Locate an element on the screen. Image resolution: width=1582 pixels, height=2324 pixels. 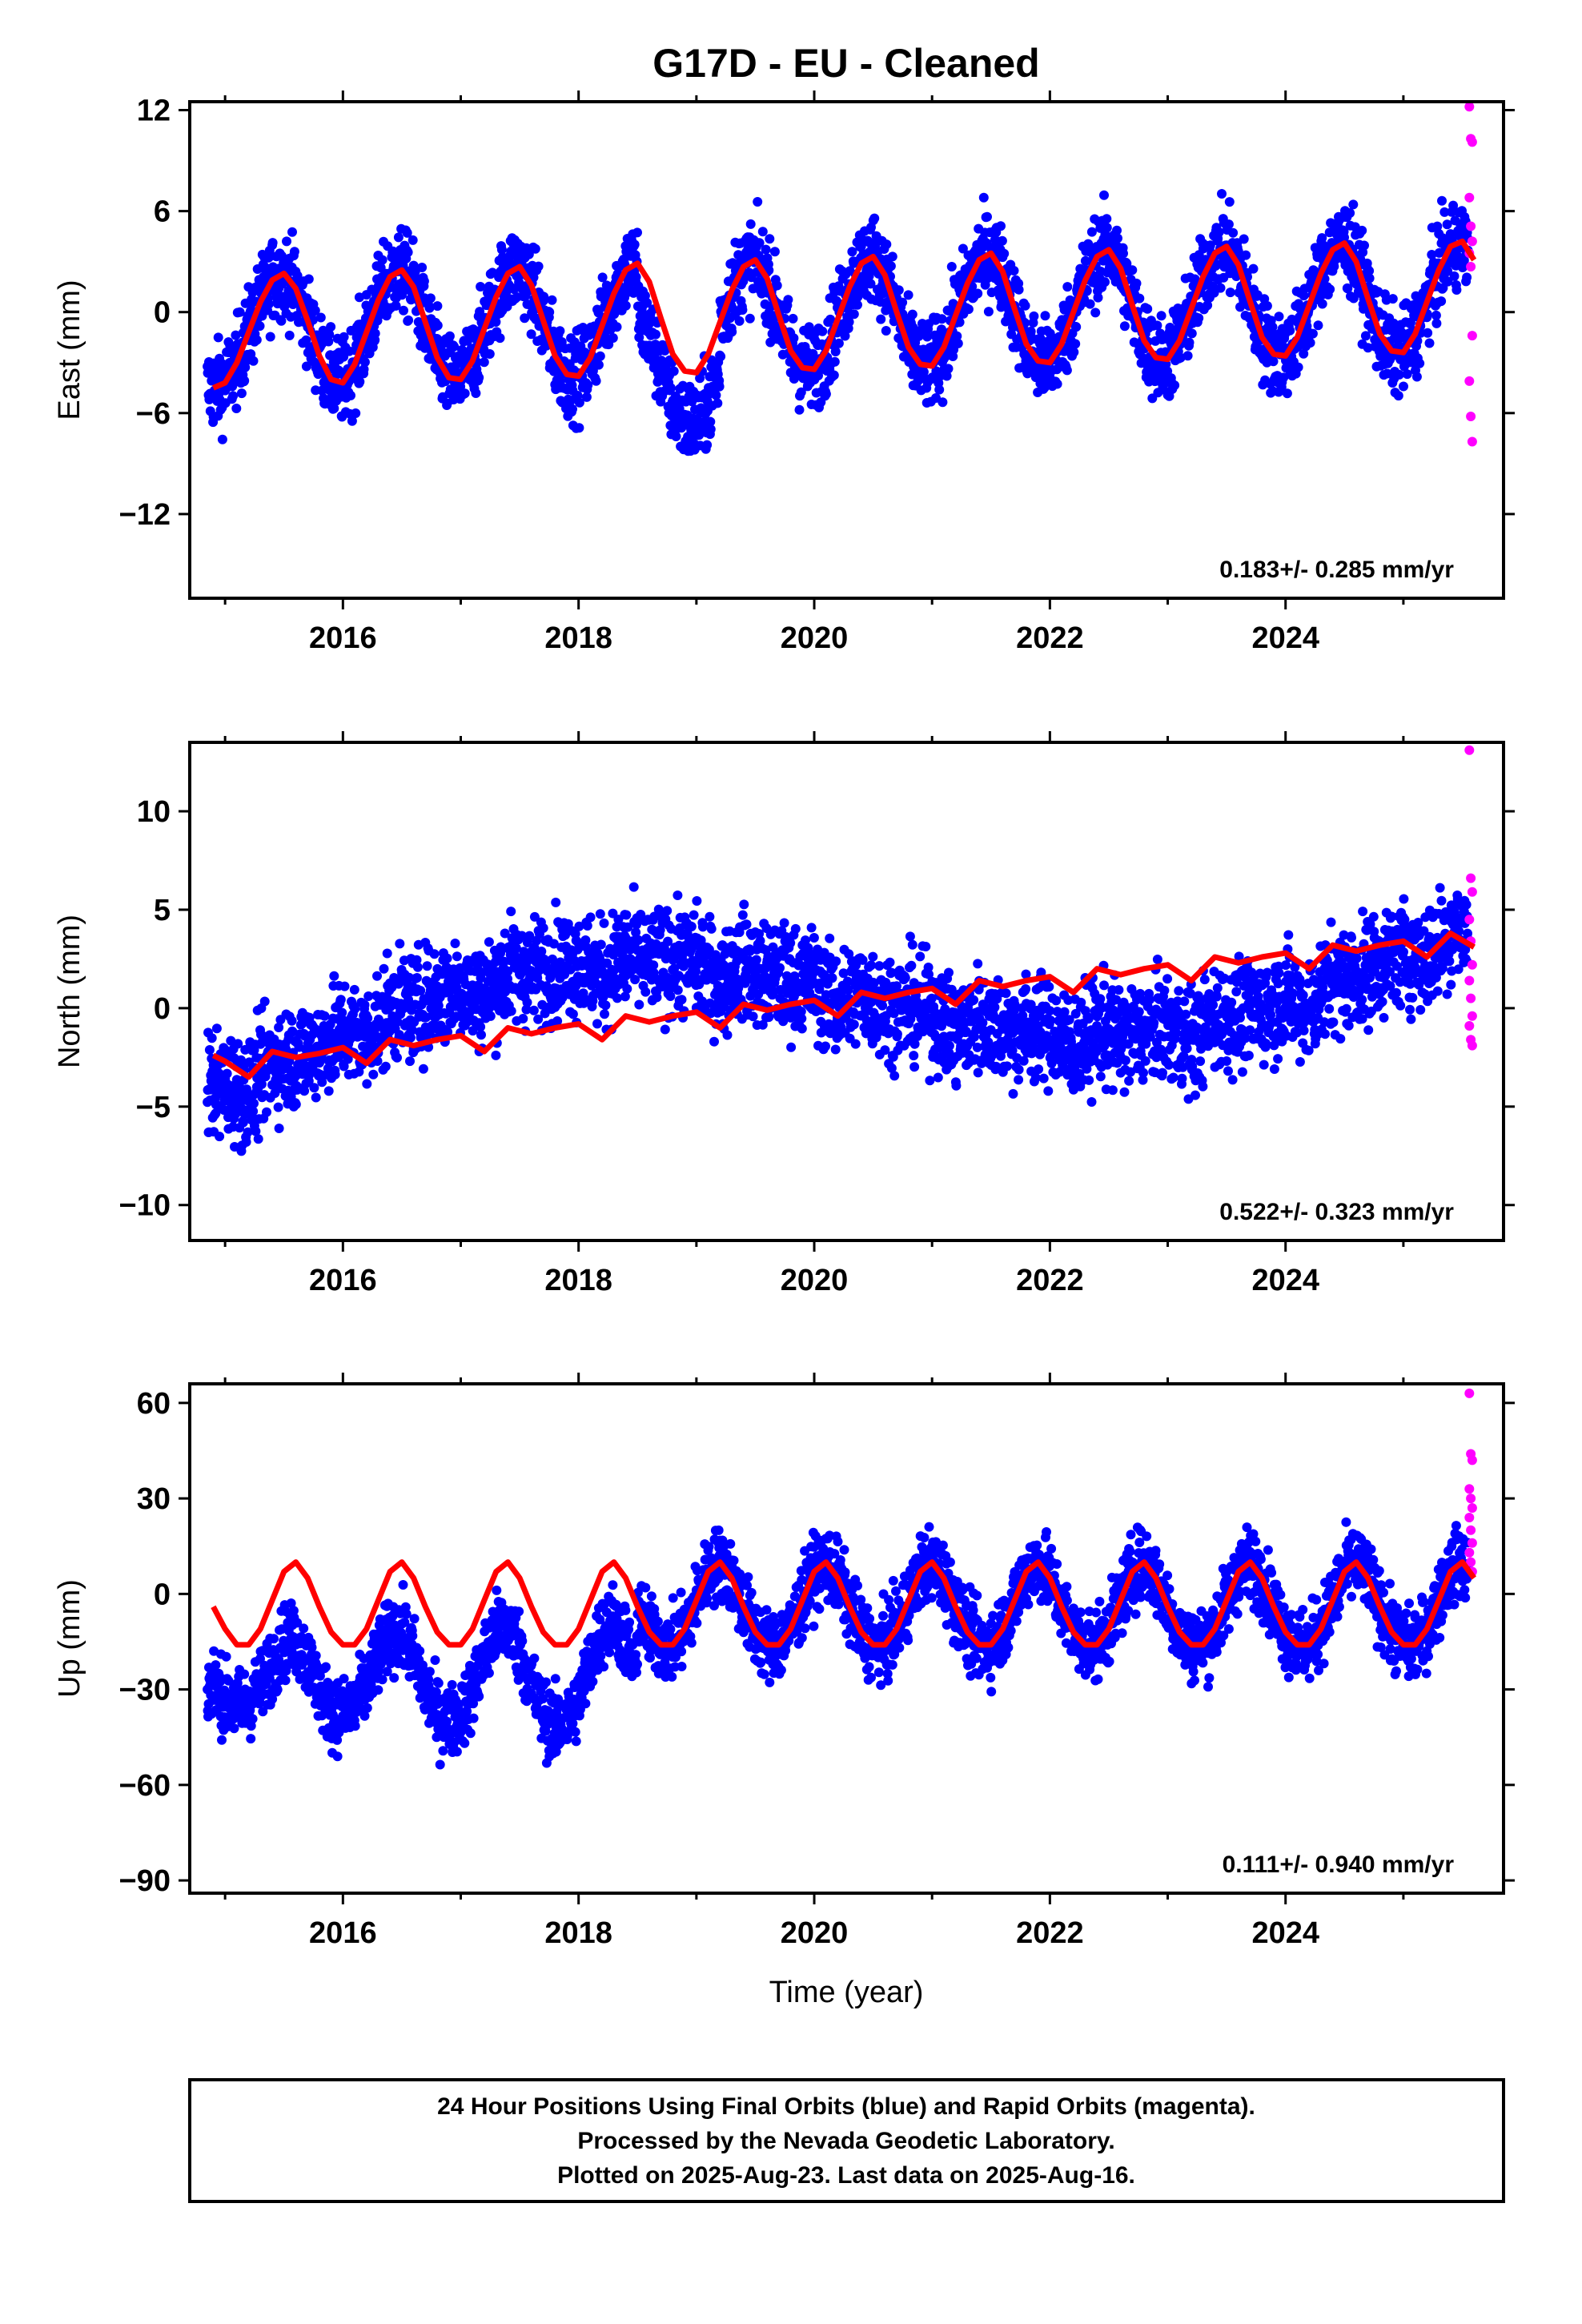
rapid-orbit-point is located at coordinates (1472, 336).